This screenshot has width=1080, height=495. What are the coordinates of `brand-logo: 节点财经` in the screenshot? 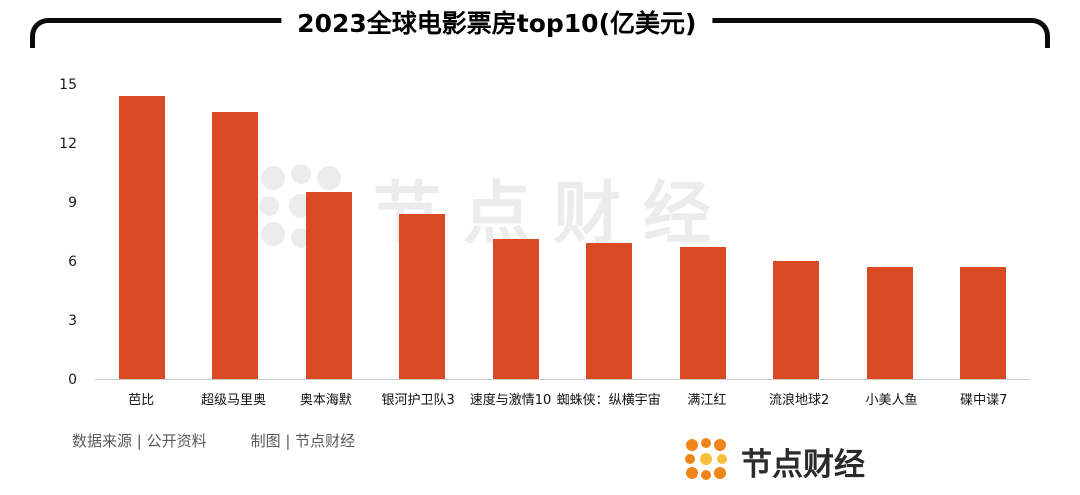 It's located at (774, 461).